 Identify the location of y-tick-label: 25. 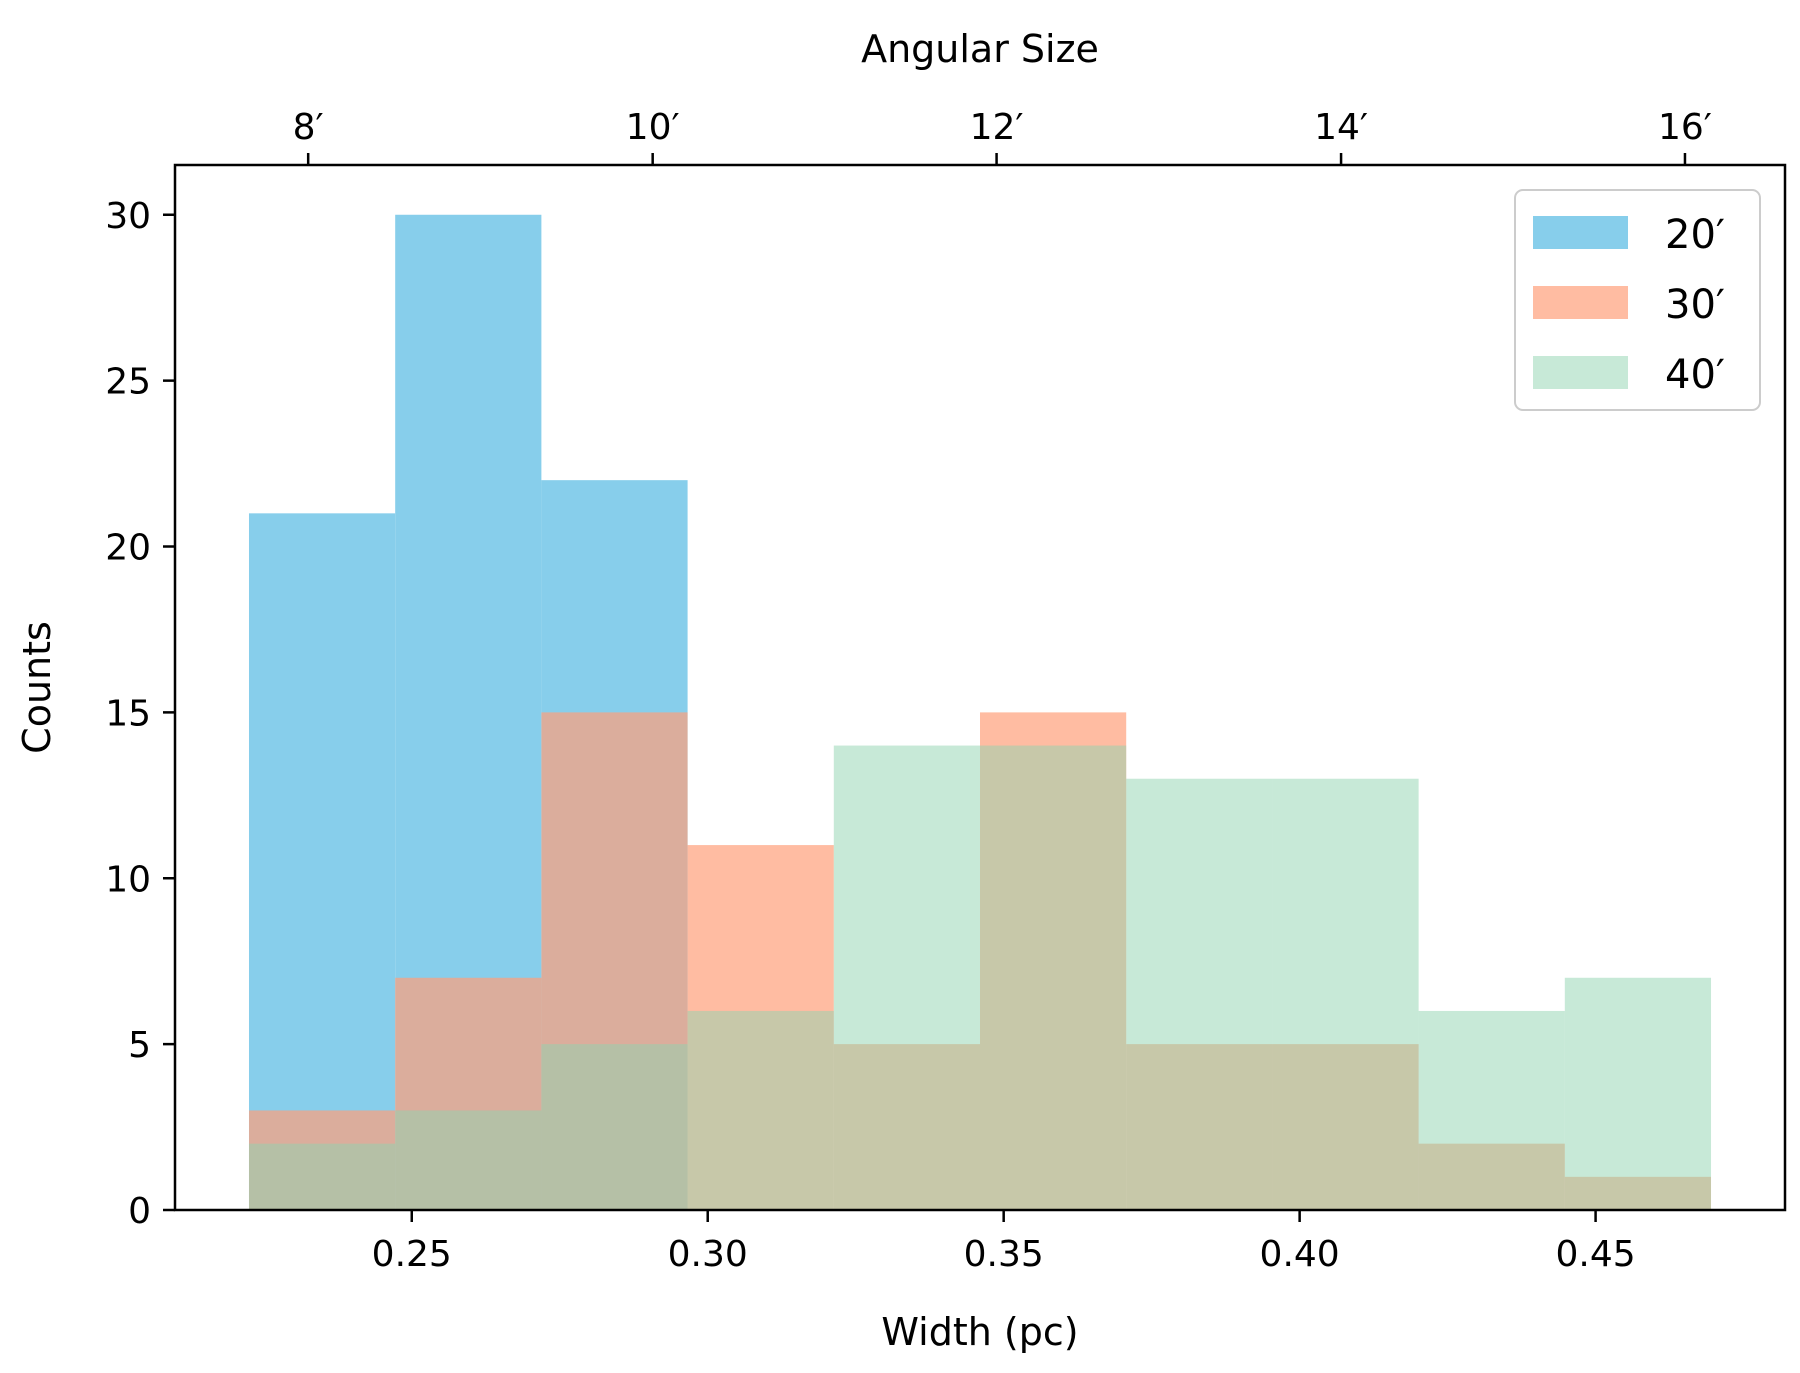
(128, 382).